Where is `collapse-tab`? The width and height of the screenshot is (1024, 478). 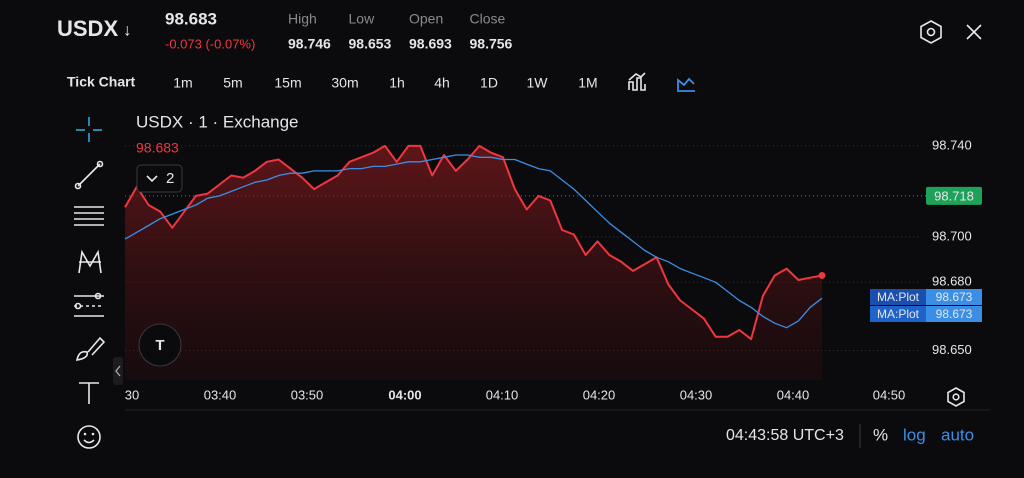 collapse-tab is located at coordinates (118, 371).